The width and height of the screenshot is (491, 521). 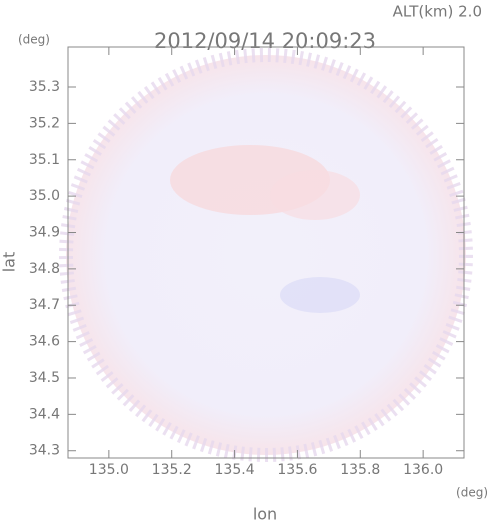 What do you see at coordinates (297, 470) in the screenshot?
I see `x-tick-label: 135.6` at bounding box center [297, 470].